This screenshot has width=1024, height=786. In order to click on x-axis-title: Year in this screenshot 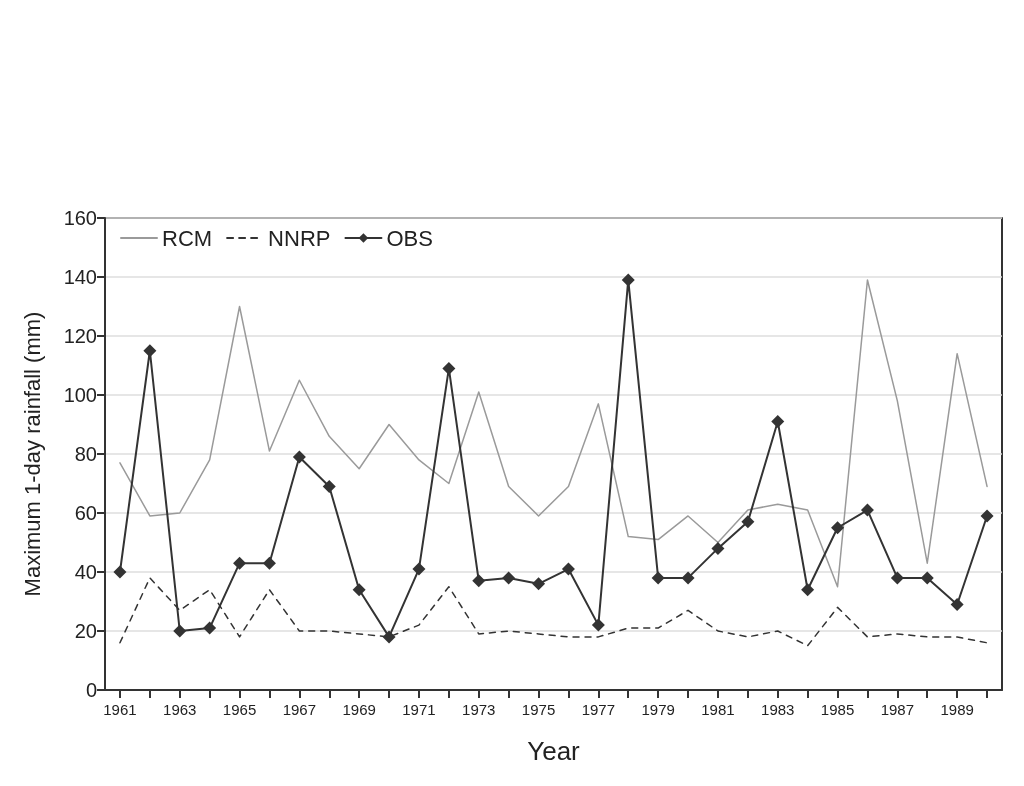, I will do `click(554, 751)`.